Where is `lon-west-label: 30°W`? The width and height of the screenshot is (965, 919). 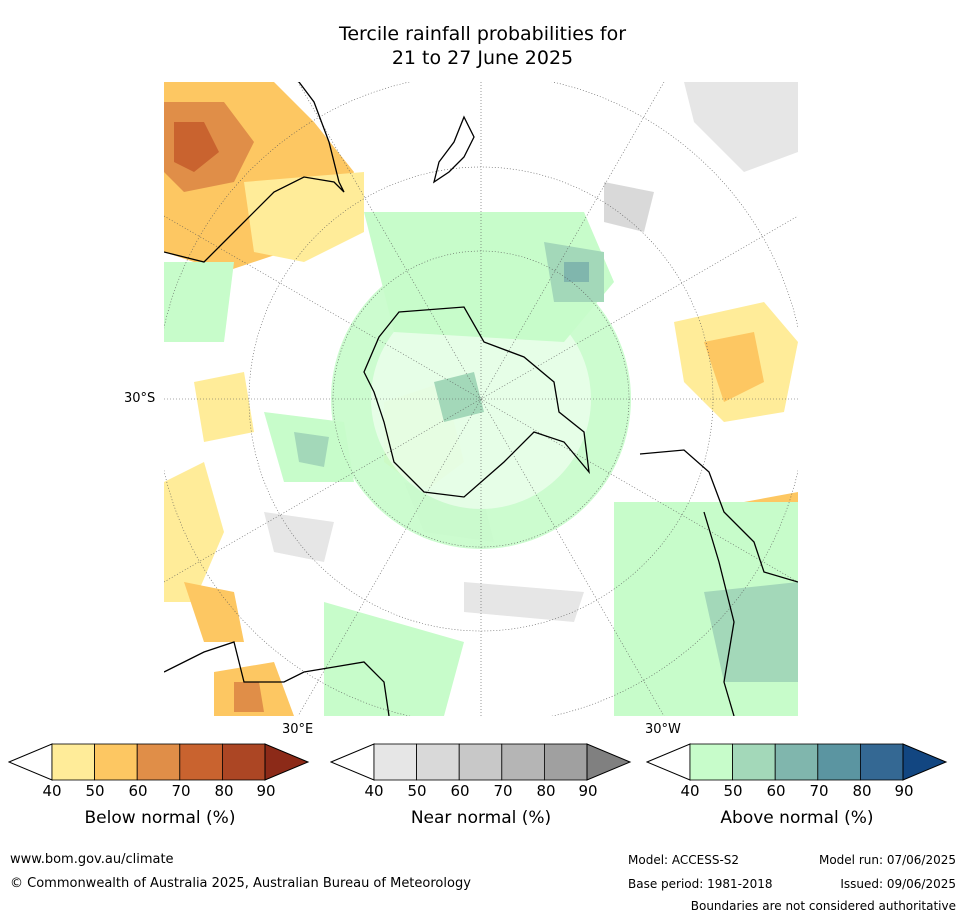 lon-west-label: 30°W is located at coordinates (663, 729).